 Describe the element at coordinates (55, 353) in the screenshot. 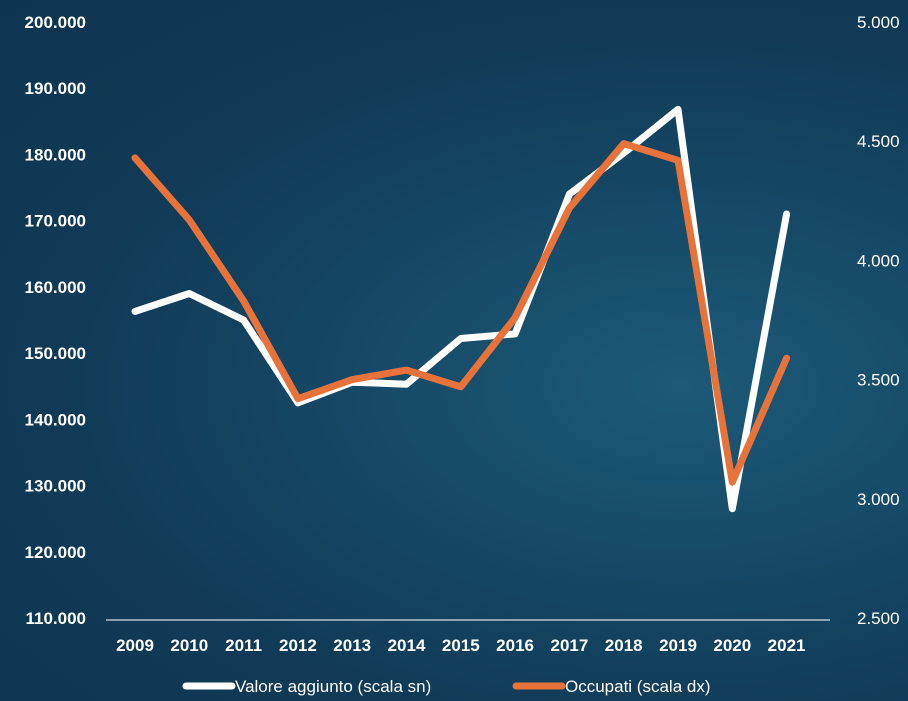

I see `y-left-tick-label: 150.000` at that location.